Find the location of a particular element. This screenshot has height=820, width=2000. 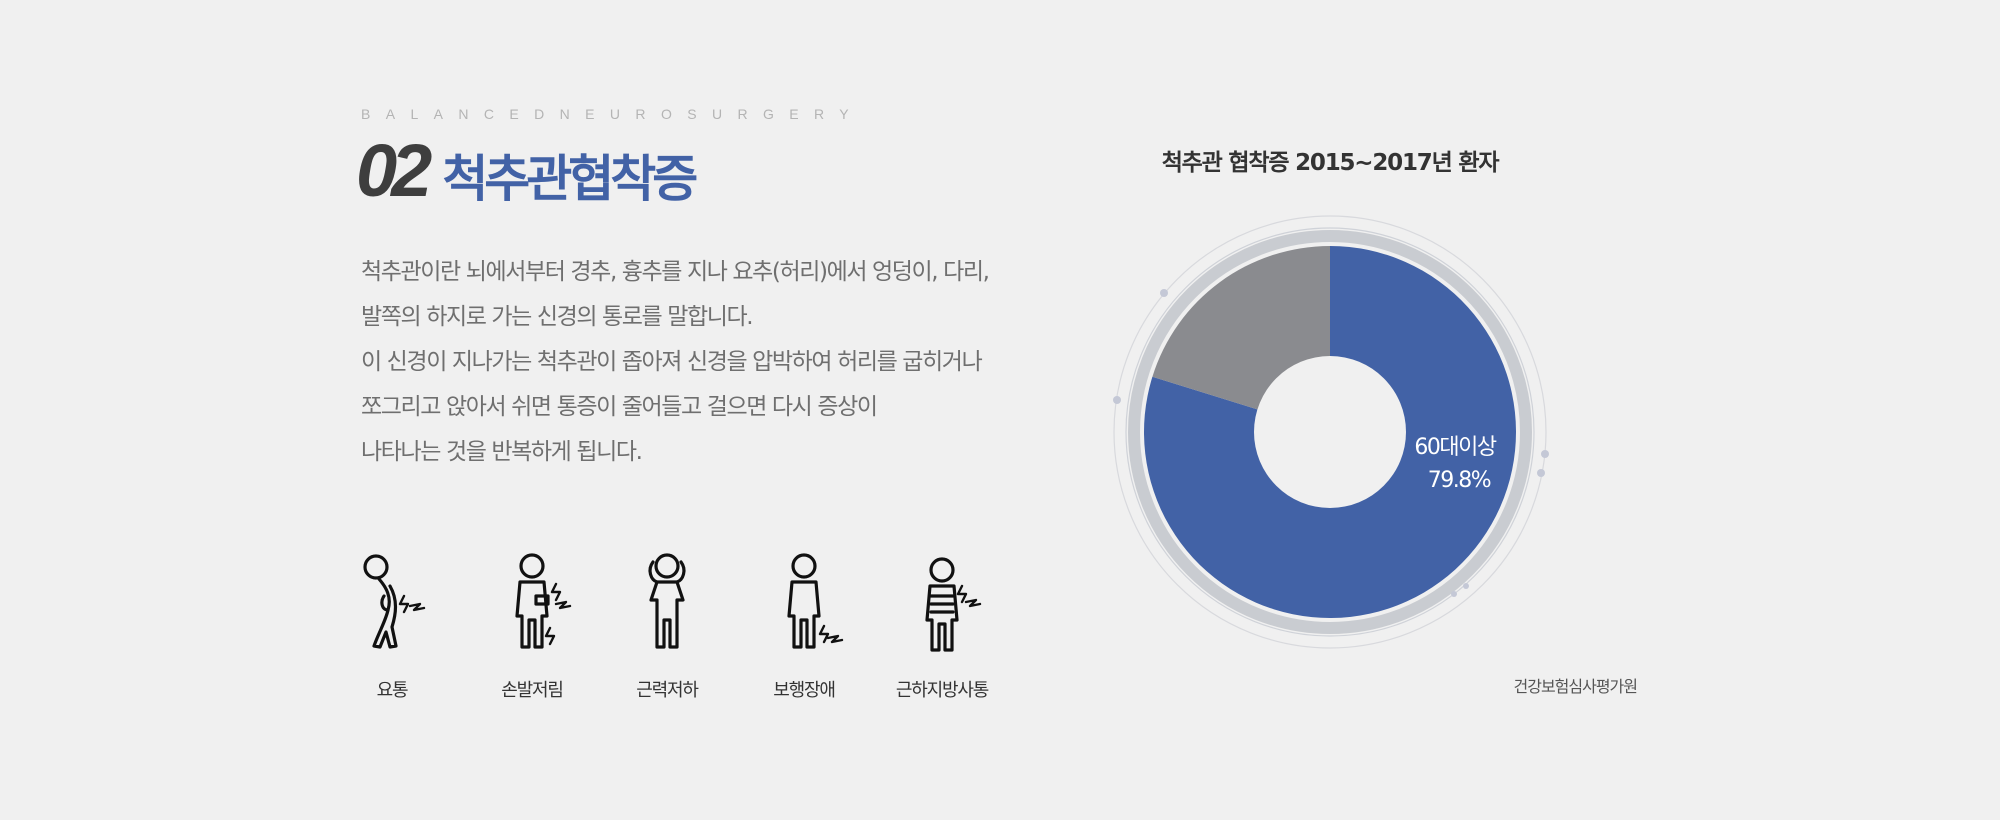

description-line: 발쪽의 하지로 가는 신경의 통로를 말합니다. is located at coordinates (557, 317).